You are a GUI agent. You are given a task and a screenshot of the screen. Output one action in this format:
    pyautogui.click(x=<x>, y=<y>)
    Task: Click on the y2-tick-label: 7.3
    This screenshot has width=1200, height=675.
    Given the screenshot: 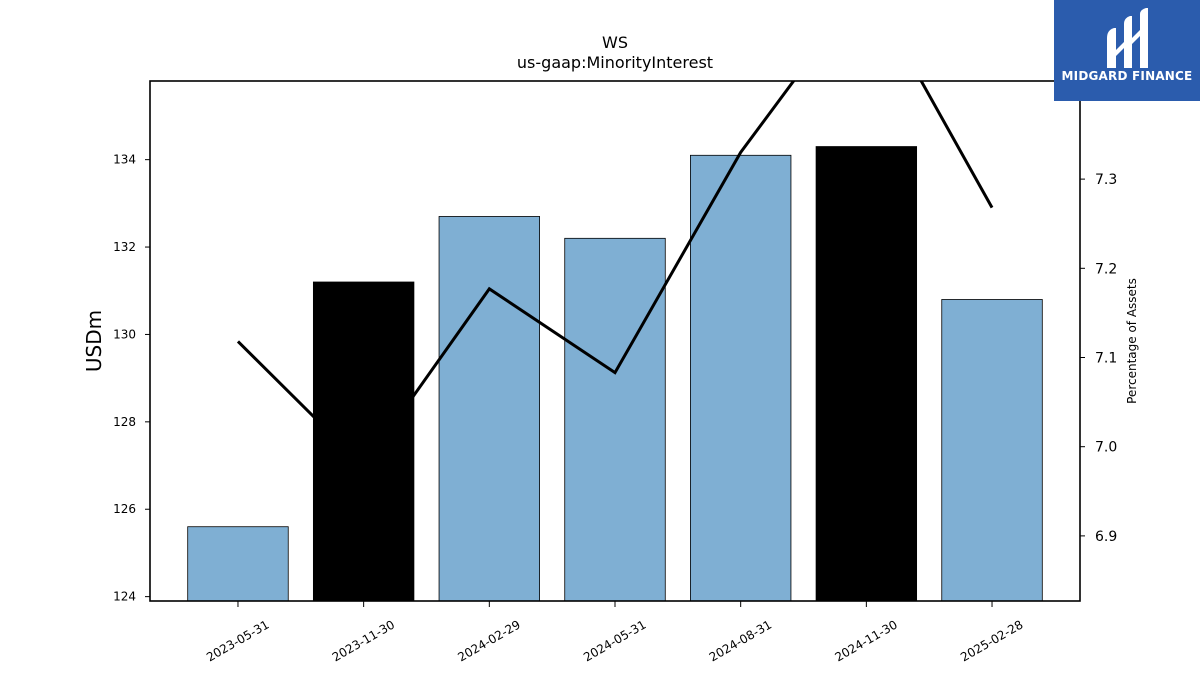 What is the action you would take?
    pyautogui.click(x=1106, y=180)
    